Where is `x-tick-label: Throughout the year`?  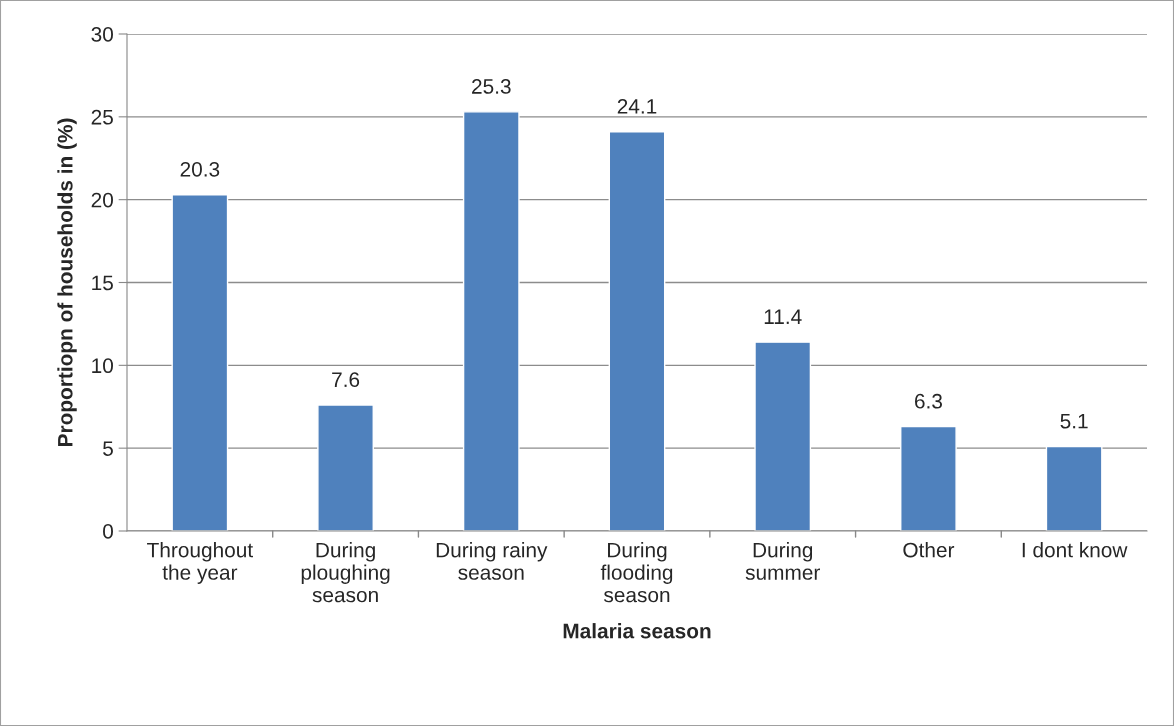 x-tick-label: Throughout the year is located at coordinates (200, 563).